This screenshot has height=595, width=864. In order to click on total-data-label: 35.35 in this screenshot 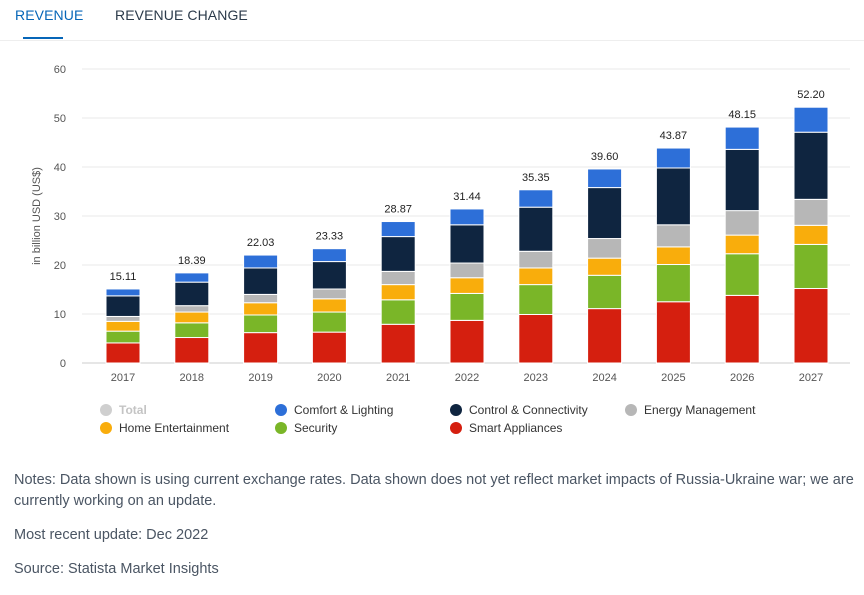, I will do `click(536, 178)`.